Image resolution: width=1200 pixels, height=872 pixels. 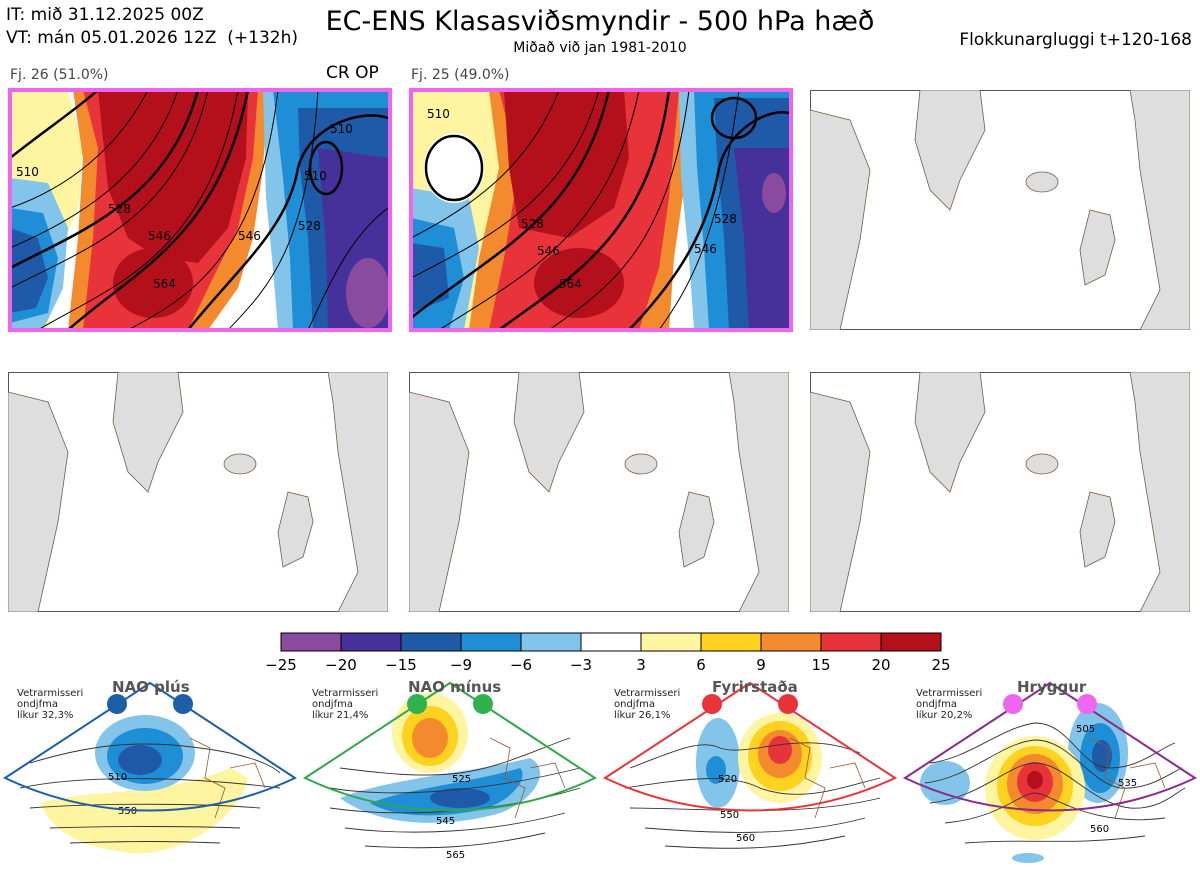 What do you see at coordinates (150, 767) in the screenshot?
I see `regime-nao-plus-svg: 510 550` at bounding box center [150, 767].